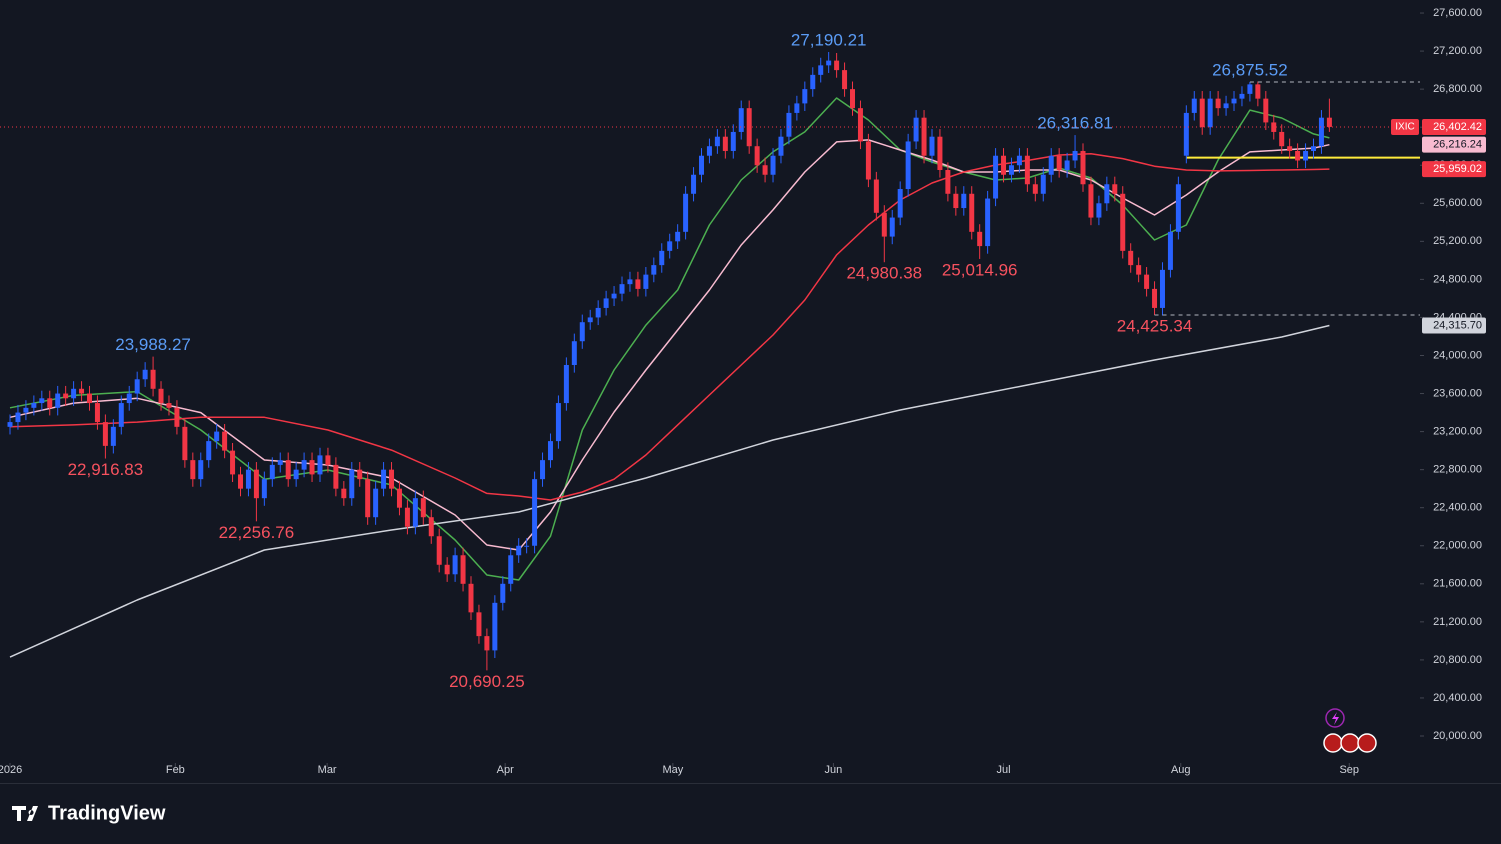 The width and height of the screenshot is (1501, 844). I want to click on last-price-label: 26,402.42, so click(1457, 127).